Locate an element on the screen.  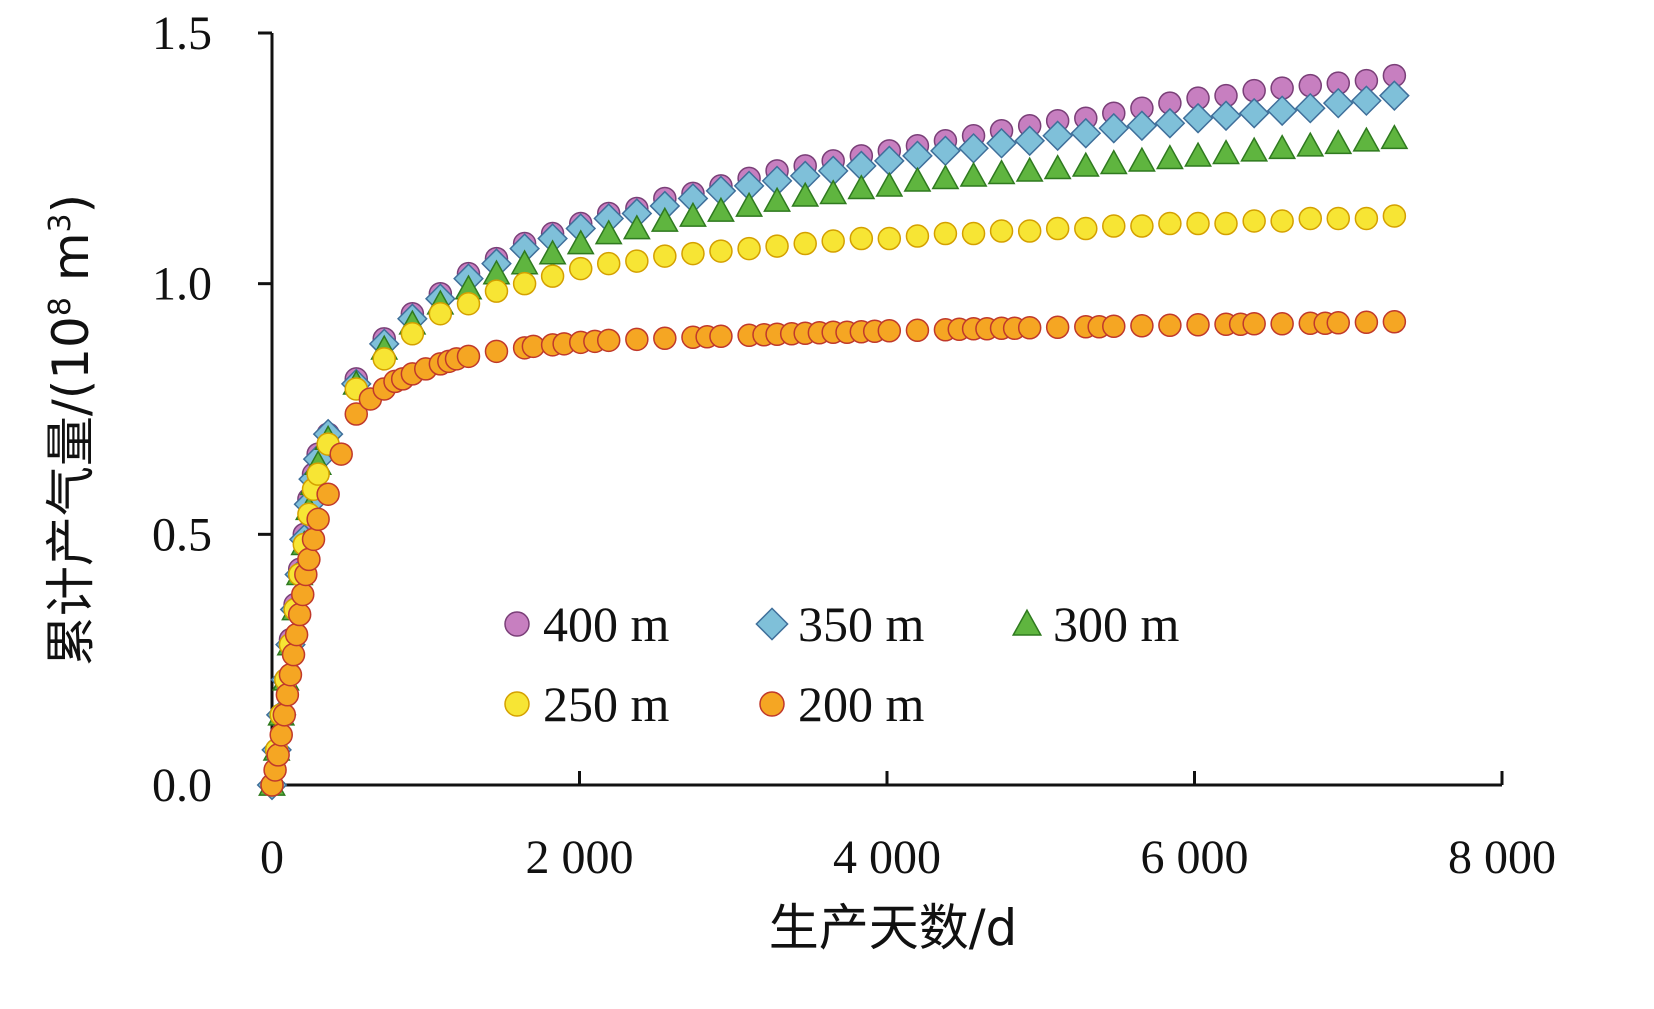
y-tick-label: 1.5 is located at coordinates (182, 33).